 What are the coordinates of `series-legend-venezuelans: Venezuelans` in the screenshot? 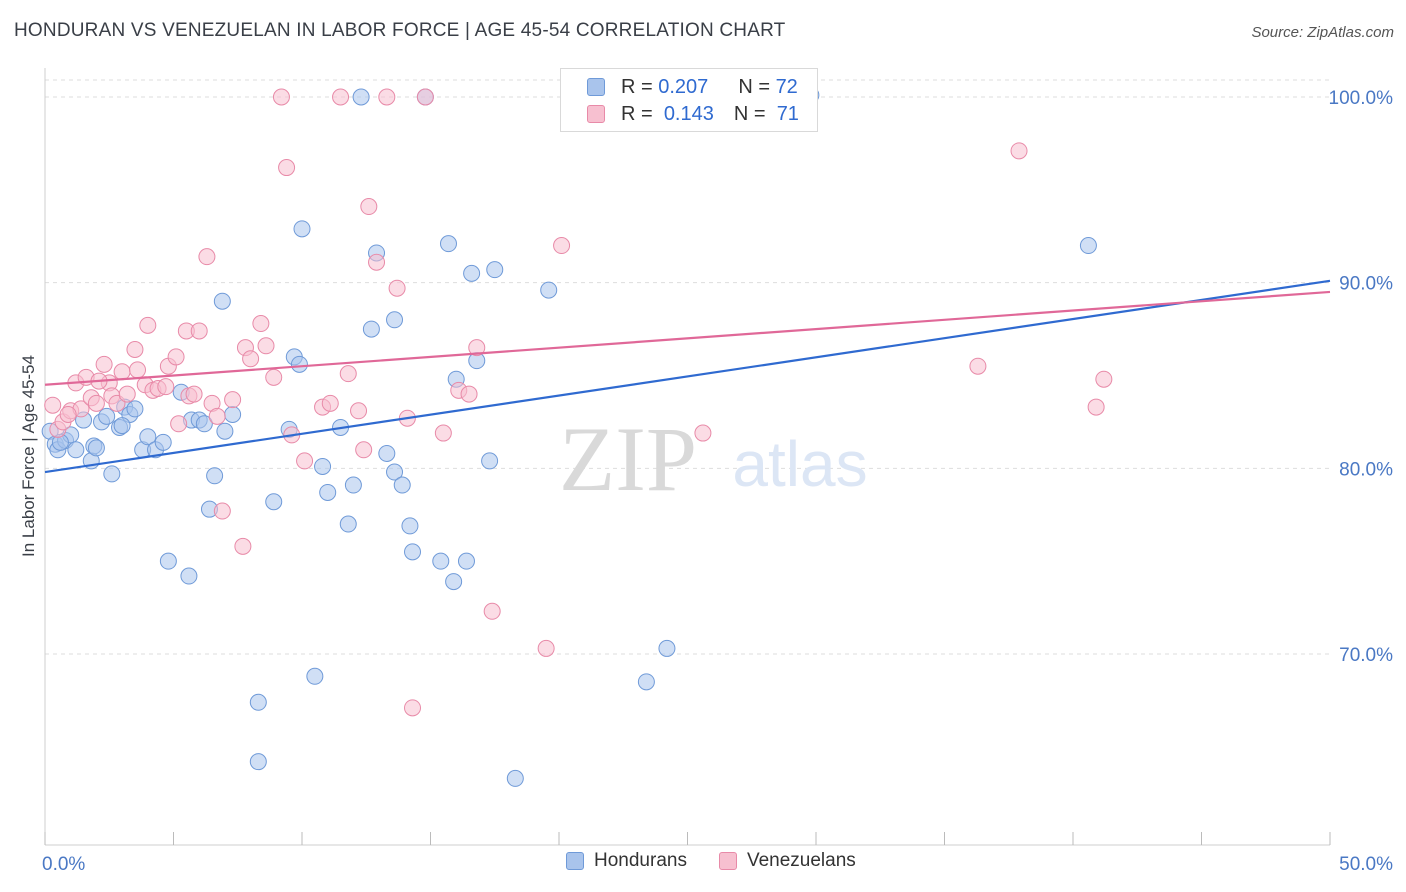 It's located at (787, 861).